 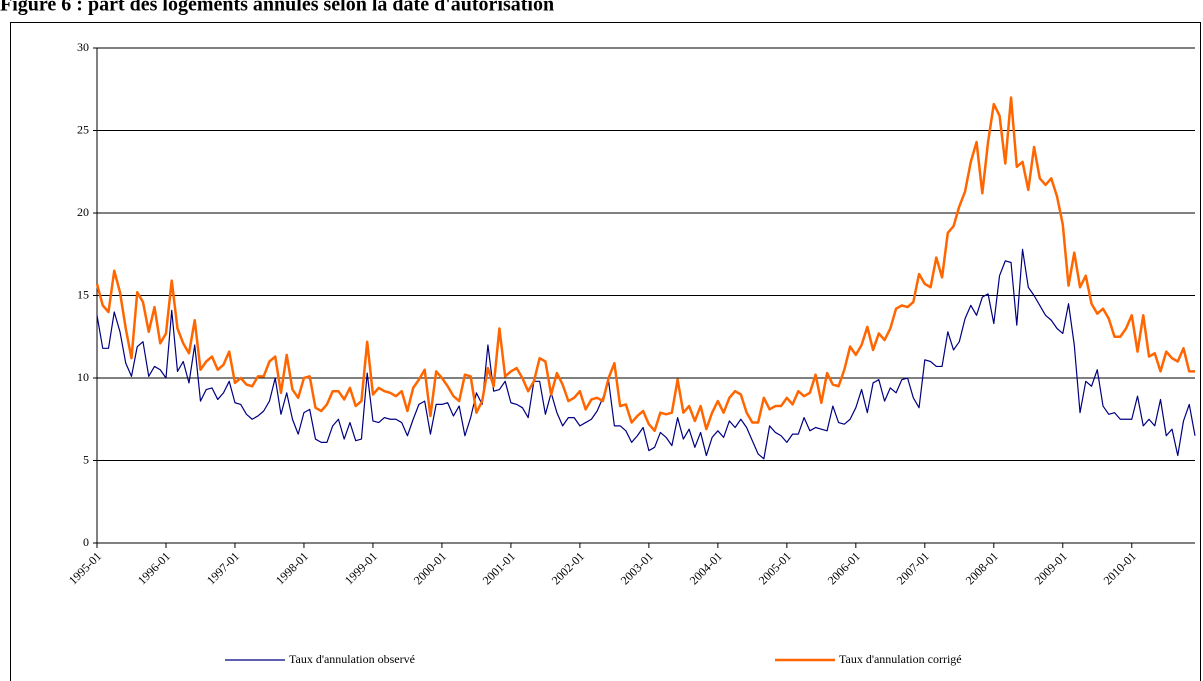 What do you see at coordinates (85, 568) in the screenshot?
I see `x-tick-label: 1995-01` at bounding box center [85, 568].